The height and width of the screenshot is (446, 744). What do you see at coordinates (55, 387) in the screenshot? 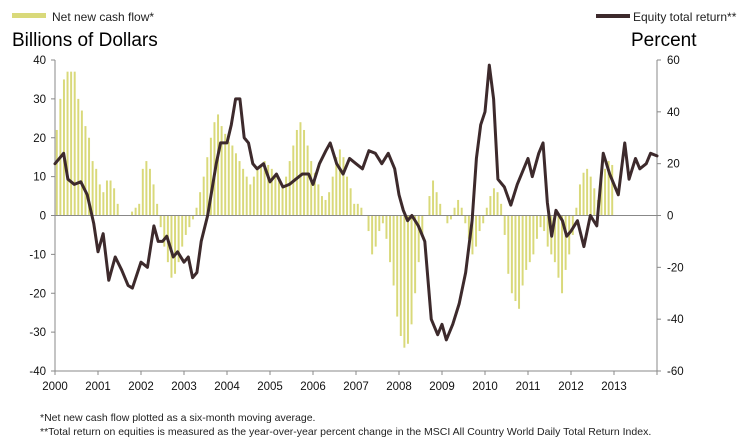
I see `x-tick-label: 2000` at bounding box center [55, 387].